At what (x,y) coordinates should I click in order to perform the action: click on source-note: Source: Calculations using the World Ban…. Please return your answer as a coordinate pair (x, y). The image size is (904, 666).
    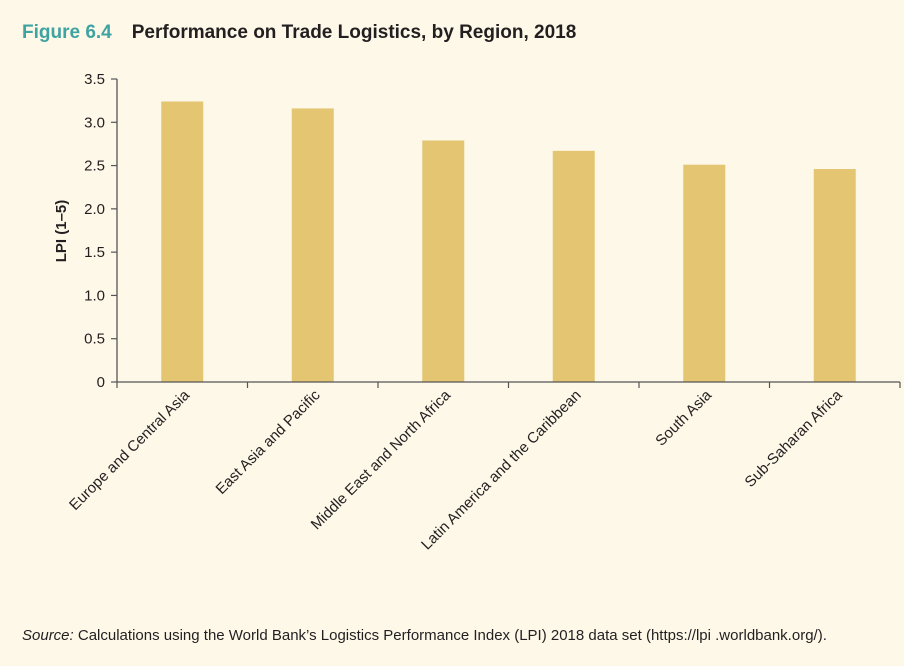
    Looking at the image, I should click on (452, 635).